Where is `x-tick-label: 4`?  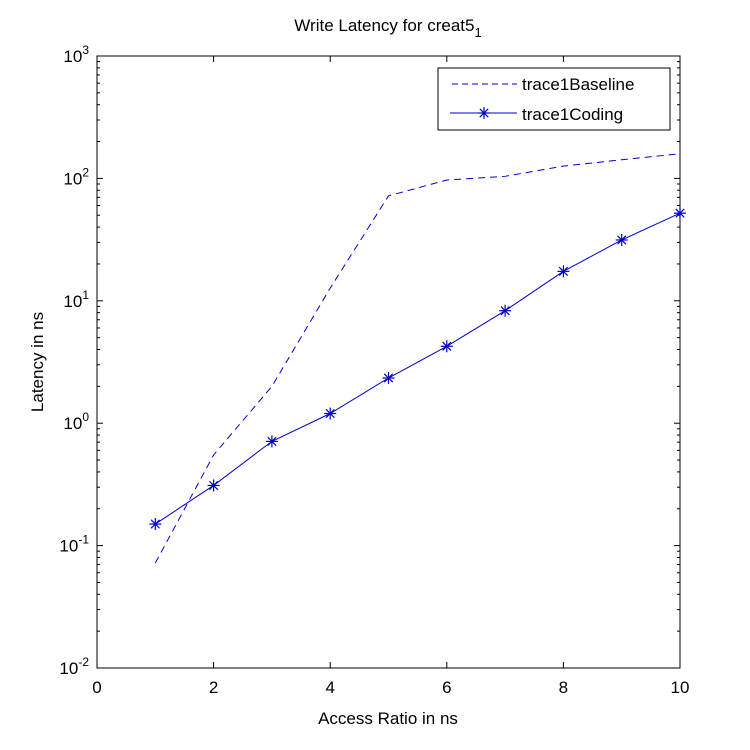 x-tick-label: 4 is located at coordinates (329, 687).